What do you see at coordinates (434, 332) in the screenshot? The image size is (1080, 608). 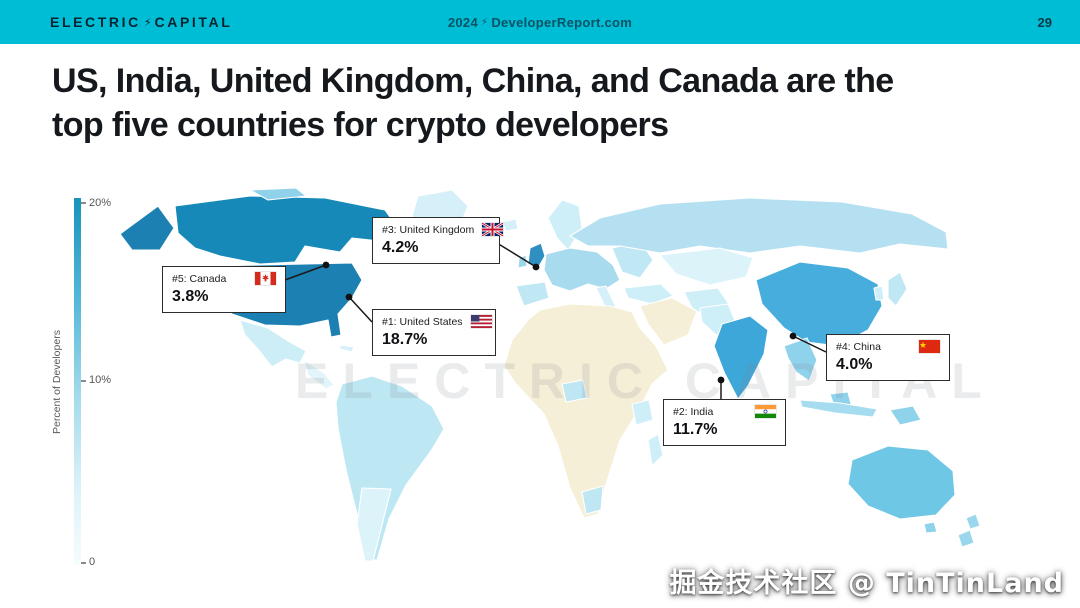 I see `callout-united-states: #1: United States 18.7%` at bounding box center [434, 332].